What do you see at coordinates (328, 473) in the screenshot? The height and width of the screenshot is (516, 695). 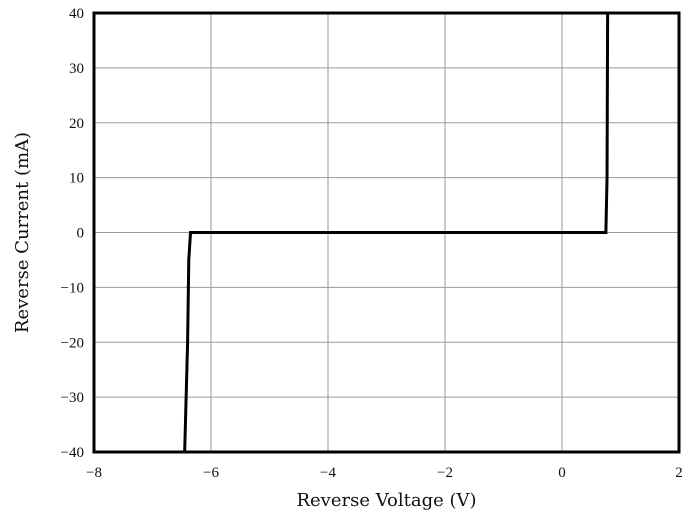 I see `x-tick-label: −4` at bounding box center [328, 473].